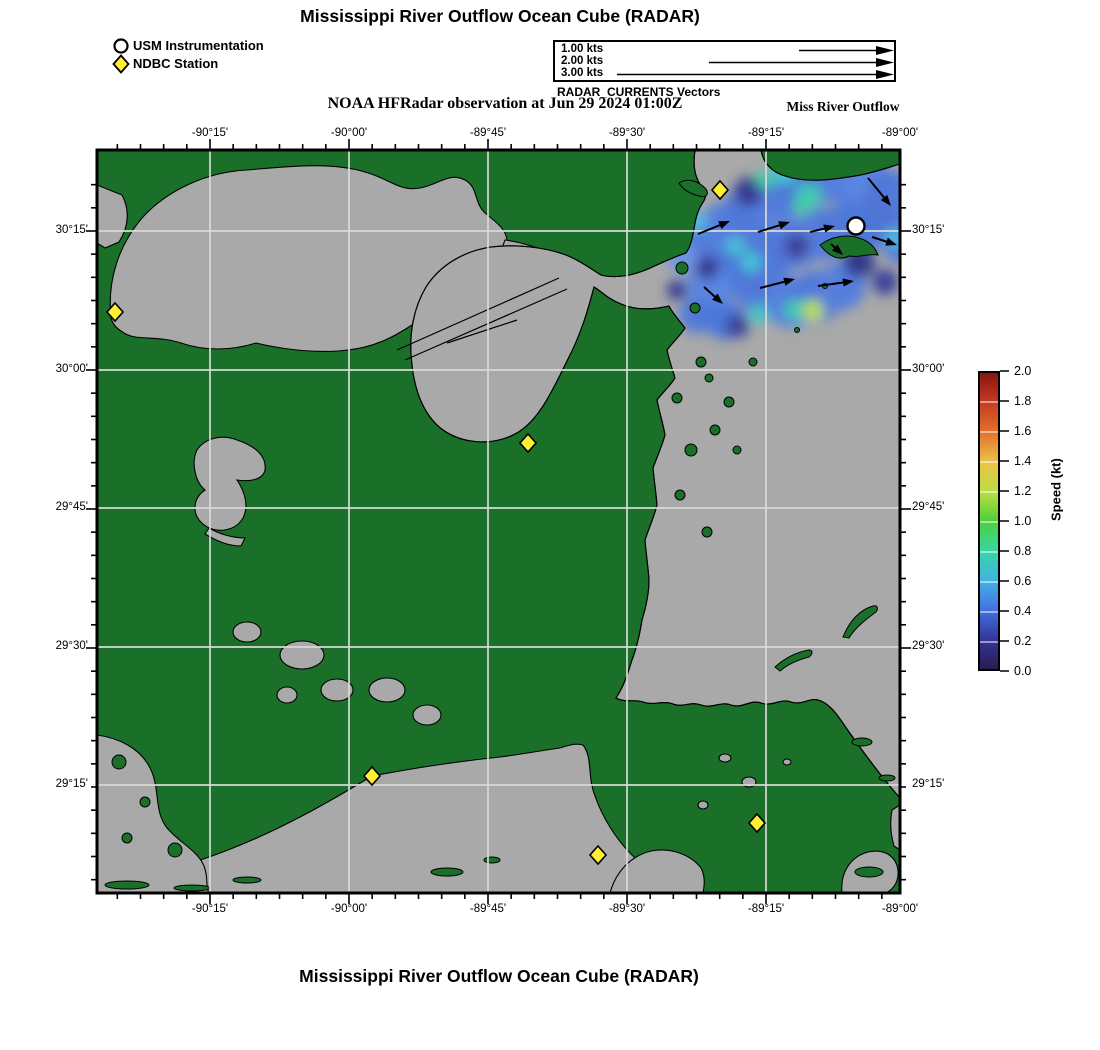 The height and width of the screenshot is (1050, 1100). I want to click on canal-lines, so click(482, 319).